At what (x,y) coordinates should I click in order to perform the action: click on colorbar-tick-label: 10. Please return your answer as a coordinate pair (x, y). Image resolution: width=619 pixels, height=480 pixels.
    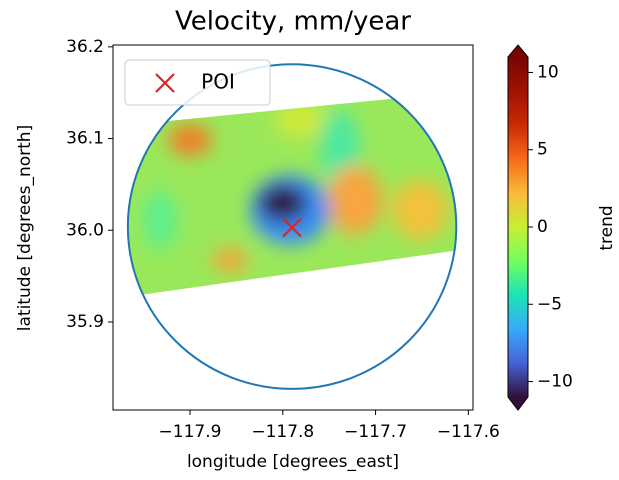
    Looking at the image, I should click on (548, 72).